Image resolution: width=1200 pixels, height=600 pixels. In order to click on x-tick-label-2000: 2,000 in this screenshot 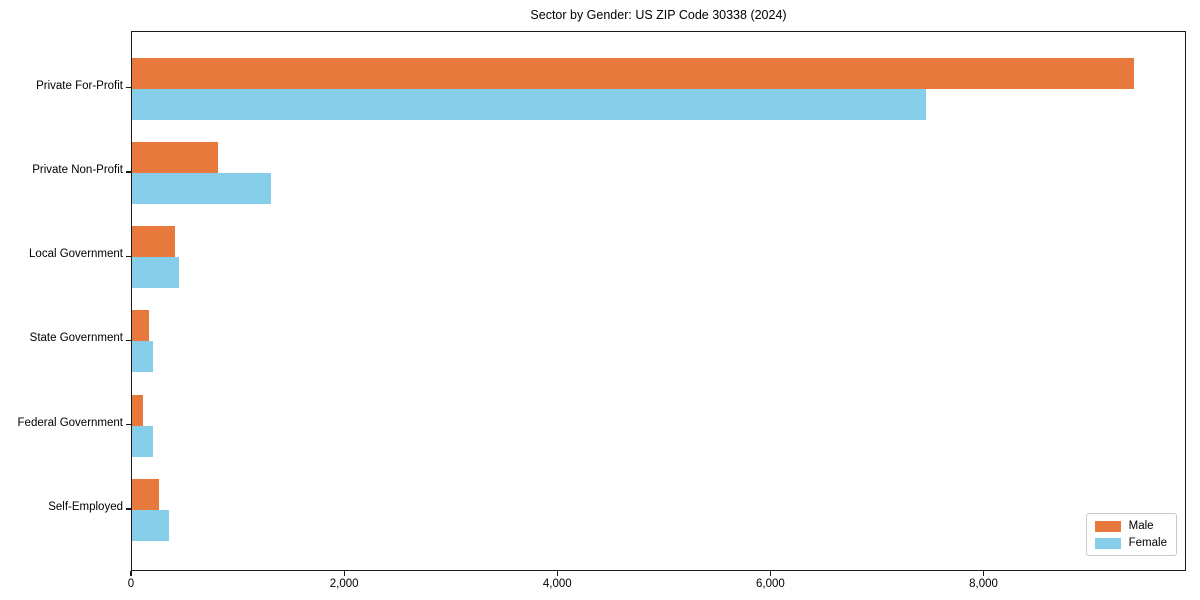, I will do `click(344, 584)`.